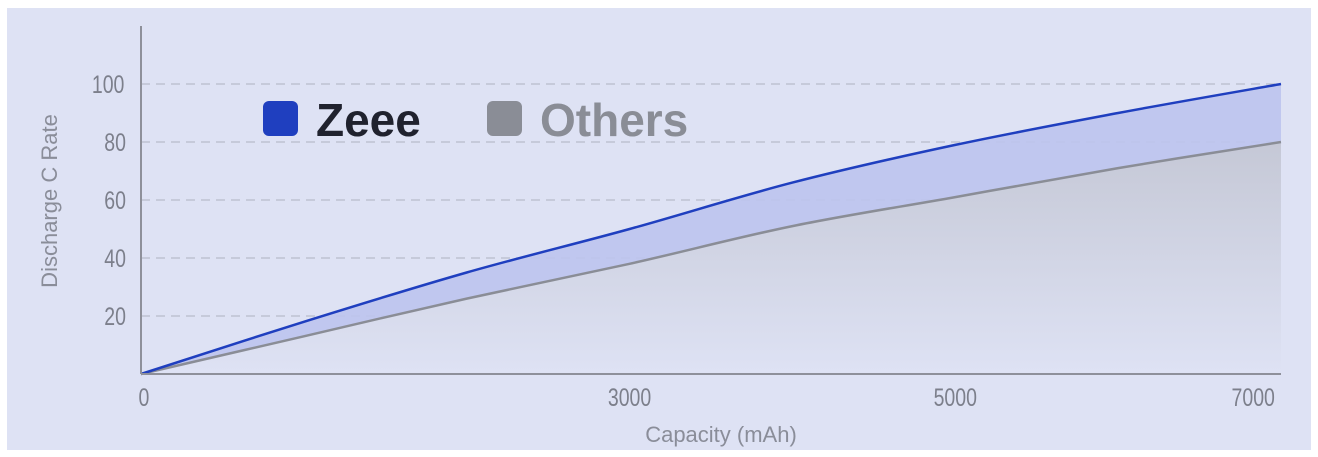 This screenshot has height=457, width=1318. I want to click on x-tick-label-3000: 3000, so click(629, 398).